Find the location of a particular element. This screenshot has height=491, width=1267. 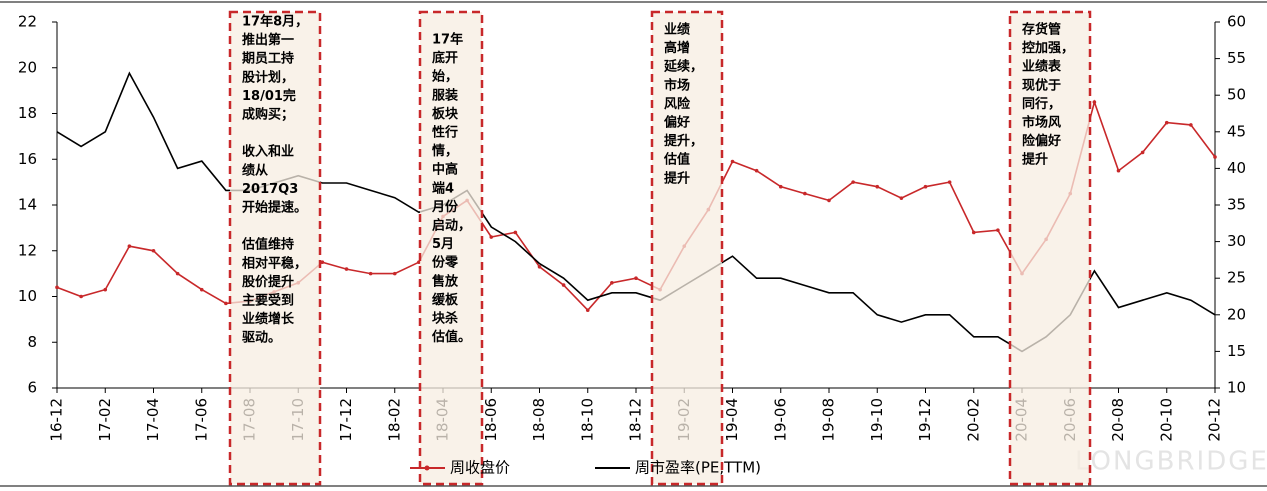

annotation-text: 5月 is located at coordinates (443, 244).